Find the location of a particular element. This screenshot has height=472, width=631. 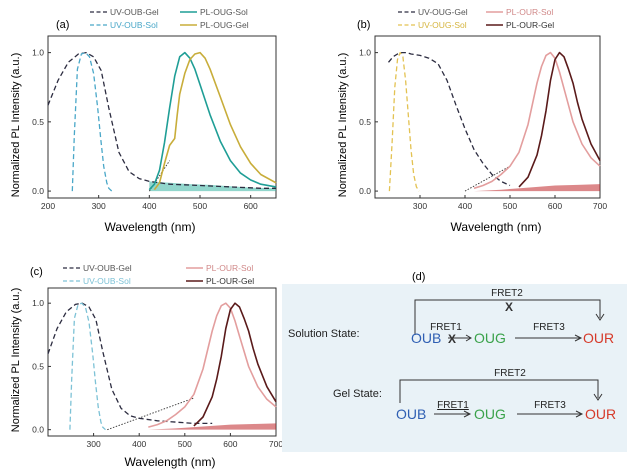

plot-frame-c is located at coordinates (162, 362).